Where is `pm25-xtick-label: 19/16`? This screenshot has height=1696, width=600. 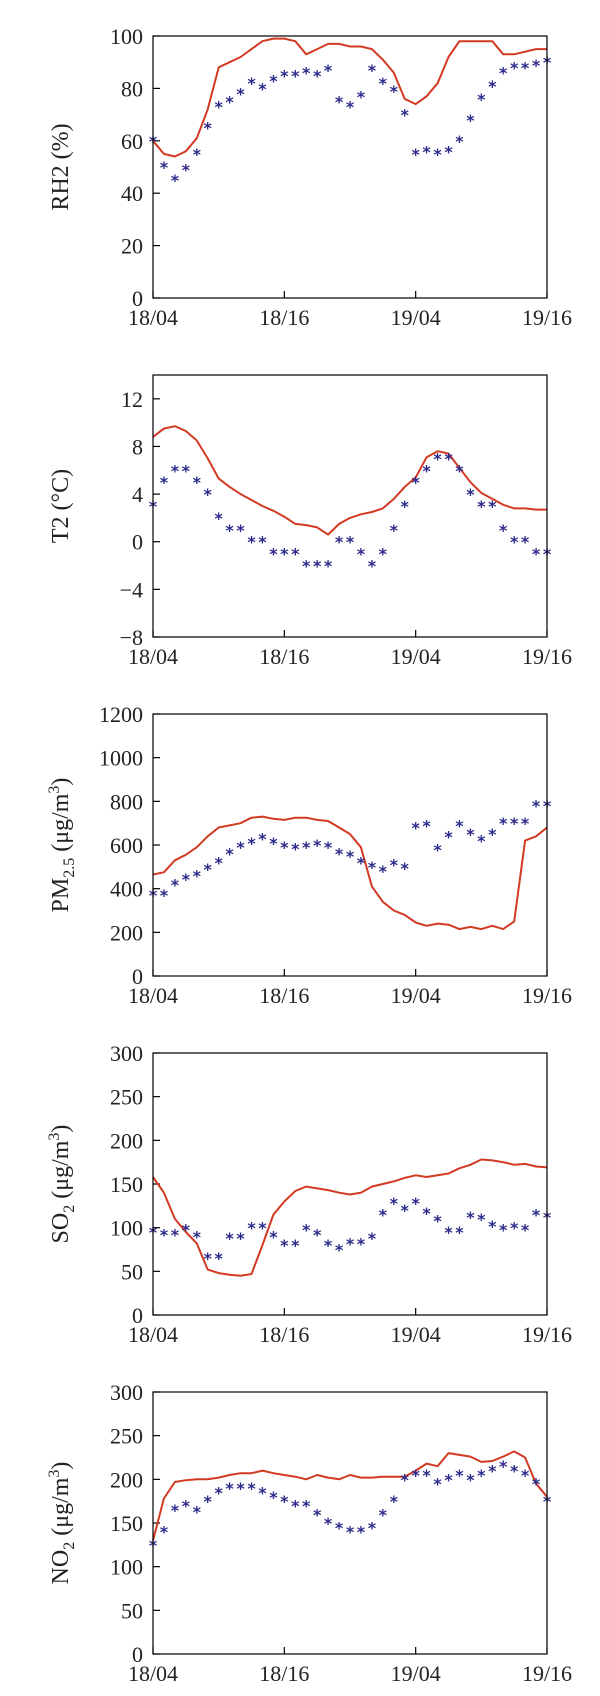 pm25-xtick-label: 19/16 is located at coordinates (547, 995).